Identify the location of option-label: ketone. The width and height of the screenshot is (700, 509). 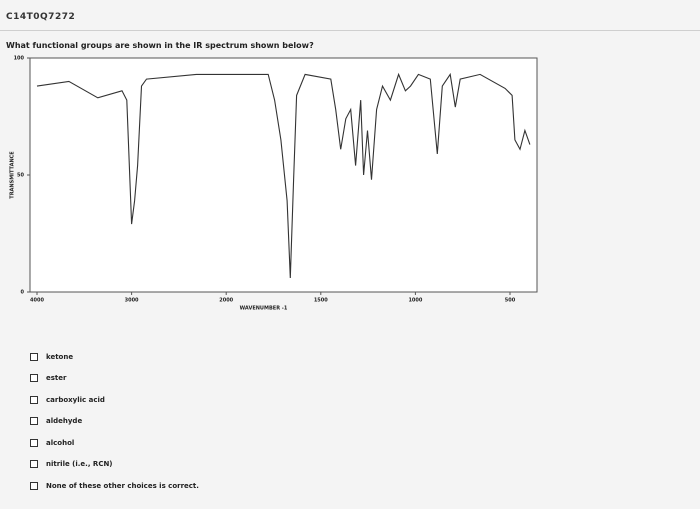
(60, 356).